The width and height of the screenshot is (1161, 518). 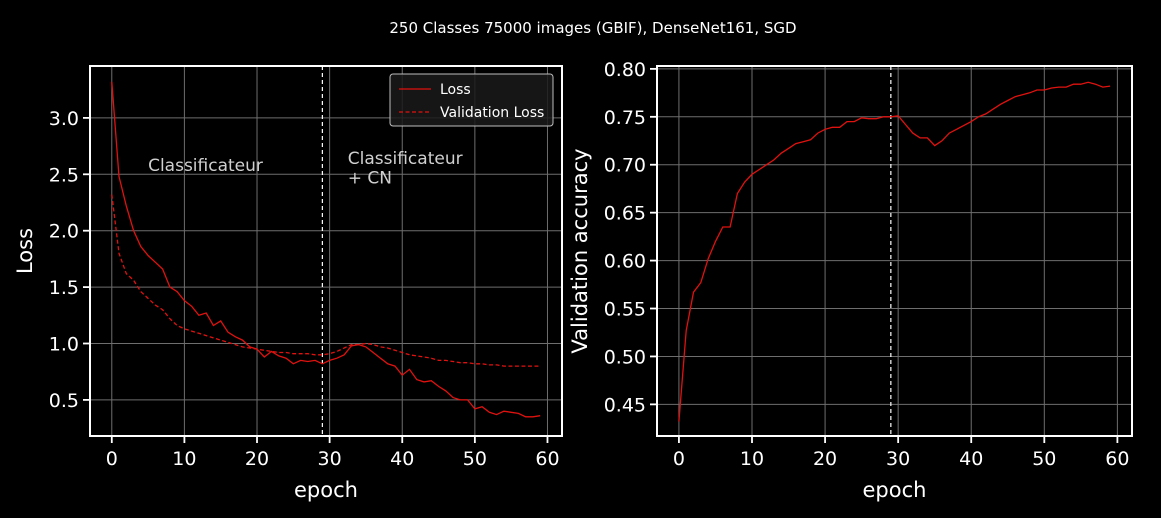 I want to click on y-tick-label: 1.0, so click(x=64, y=345).